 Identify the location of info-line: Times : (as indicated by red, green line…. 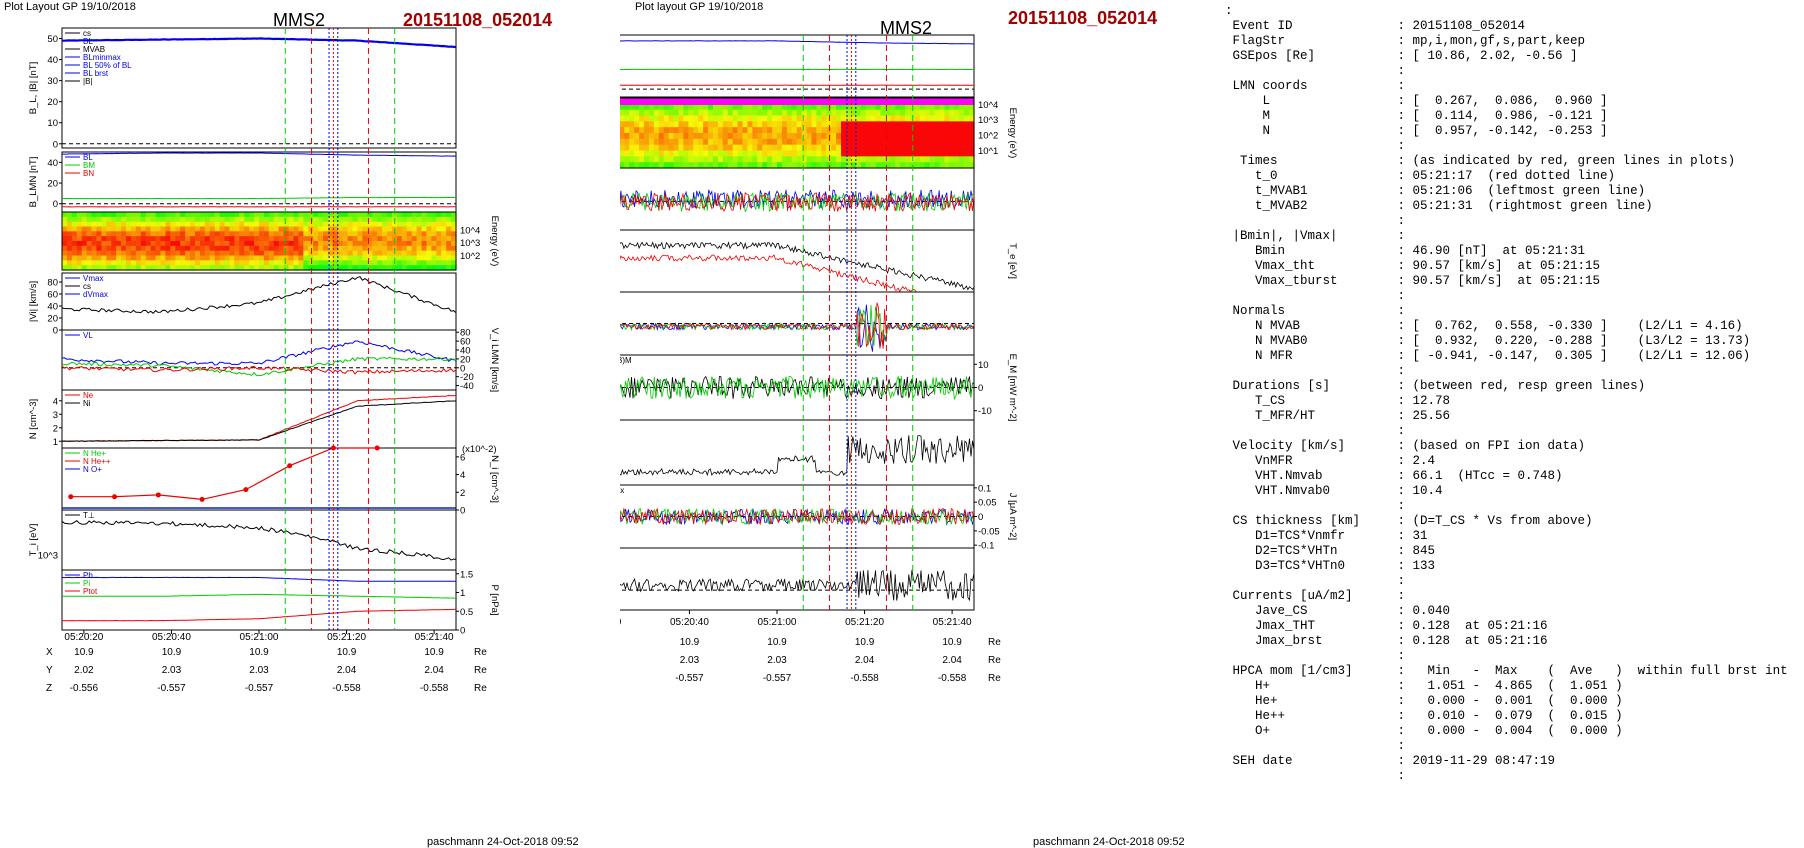
(1510, 161).